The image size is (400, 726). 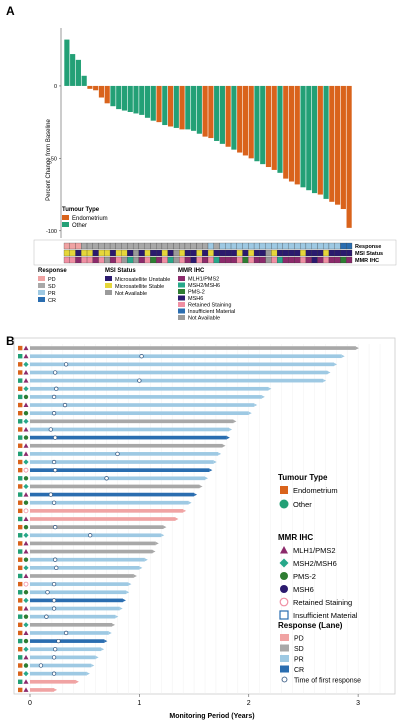 I want to click on response-legend-label: CR, so click(x=52, y=301).